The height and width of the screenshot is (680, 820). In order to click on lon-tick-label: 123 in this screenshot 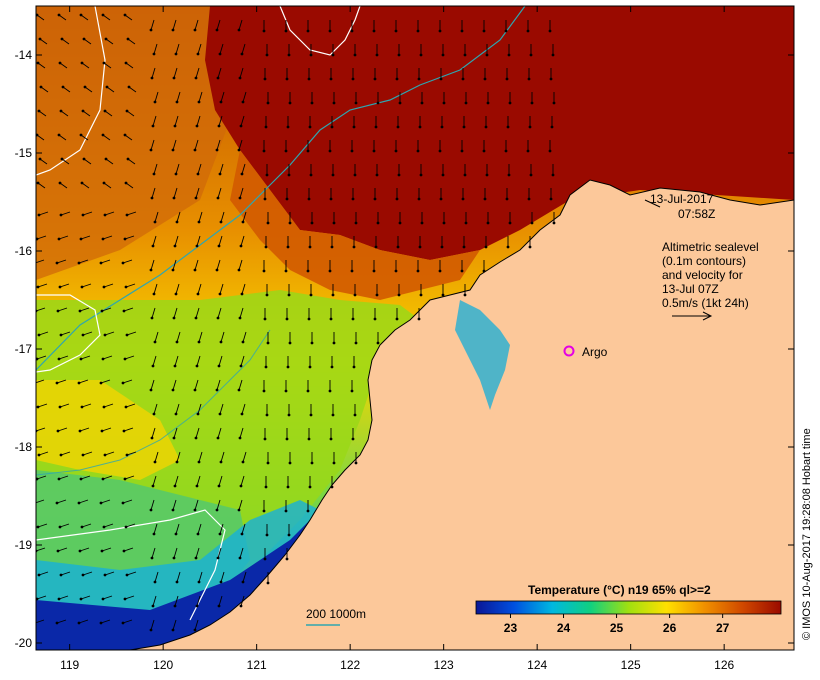, I will do `click(444, 665)`.